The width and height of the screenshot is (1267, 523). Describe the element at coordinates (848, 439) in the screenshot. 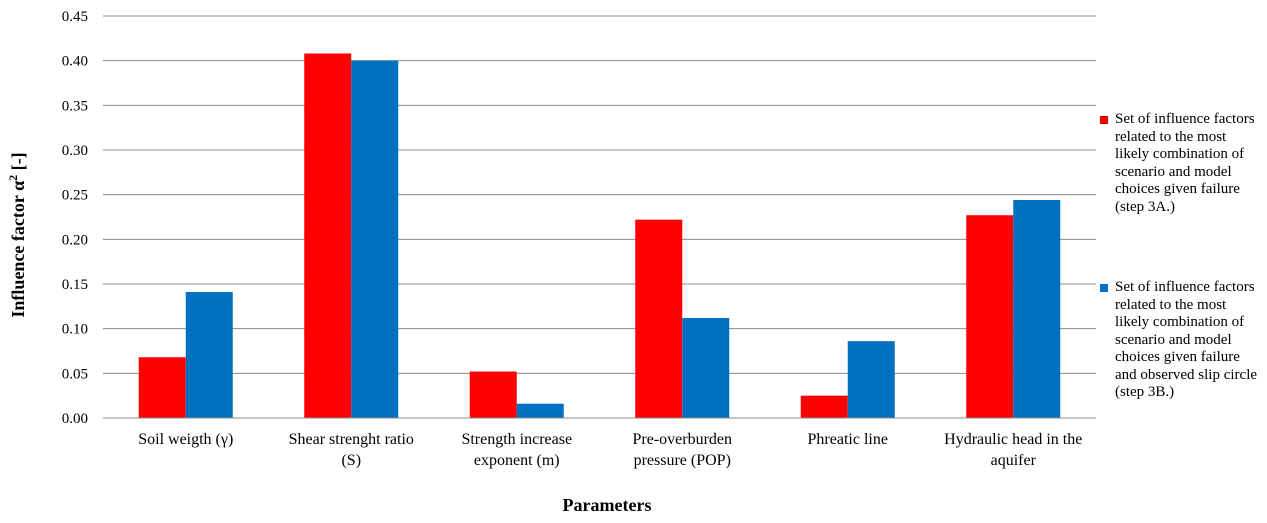

I see `x-tick-label: Phreatic line` at that location.